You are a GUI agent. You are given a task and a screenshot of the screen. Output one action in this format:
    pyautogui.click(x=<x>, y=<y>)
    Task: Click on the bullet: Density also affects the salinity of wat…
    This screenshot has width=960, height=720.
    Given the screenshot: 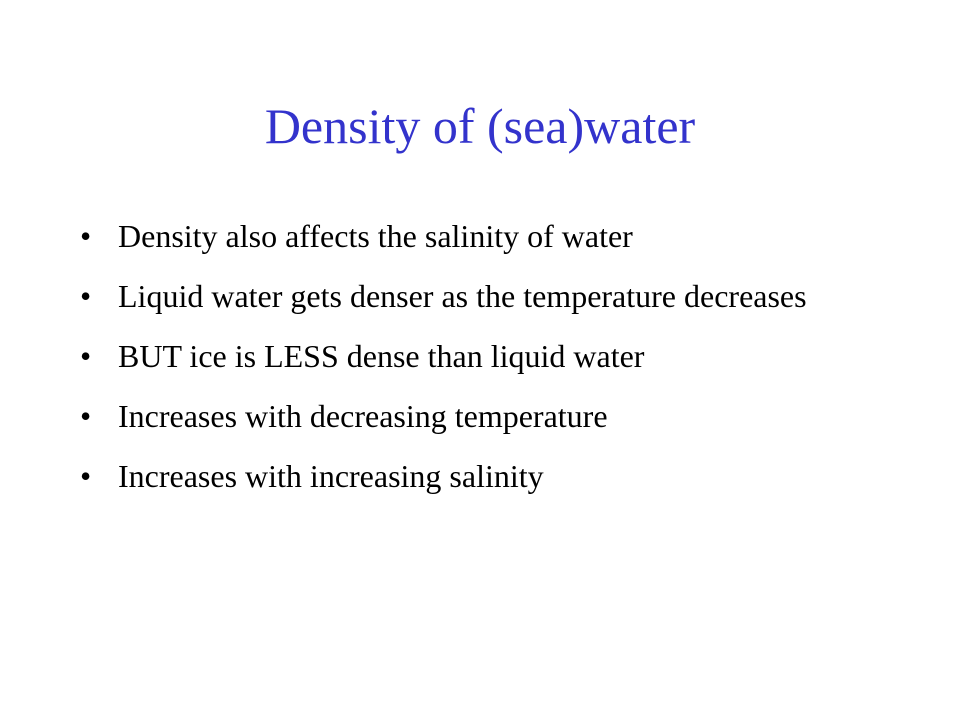 What is the action you would take?
    pyautogui.click(x=480, y=236)
    